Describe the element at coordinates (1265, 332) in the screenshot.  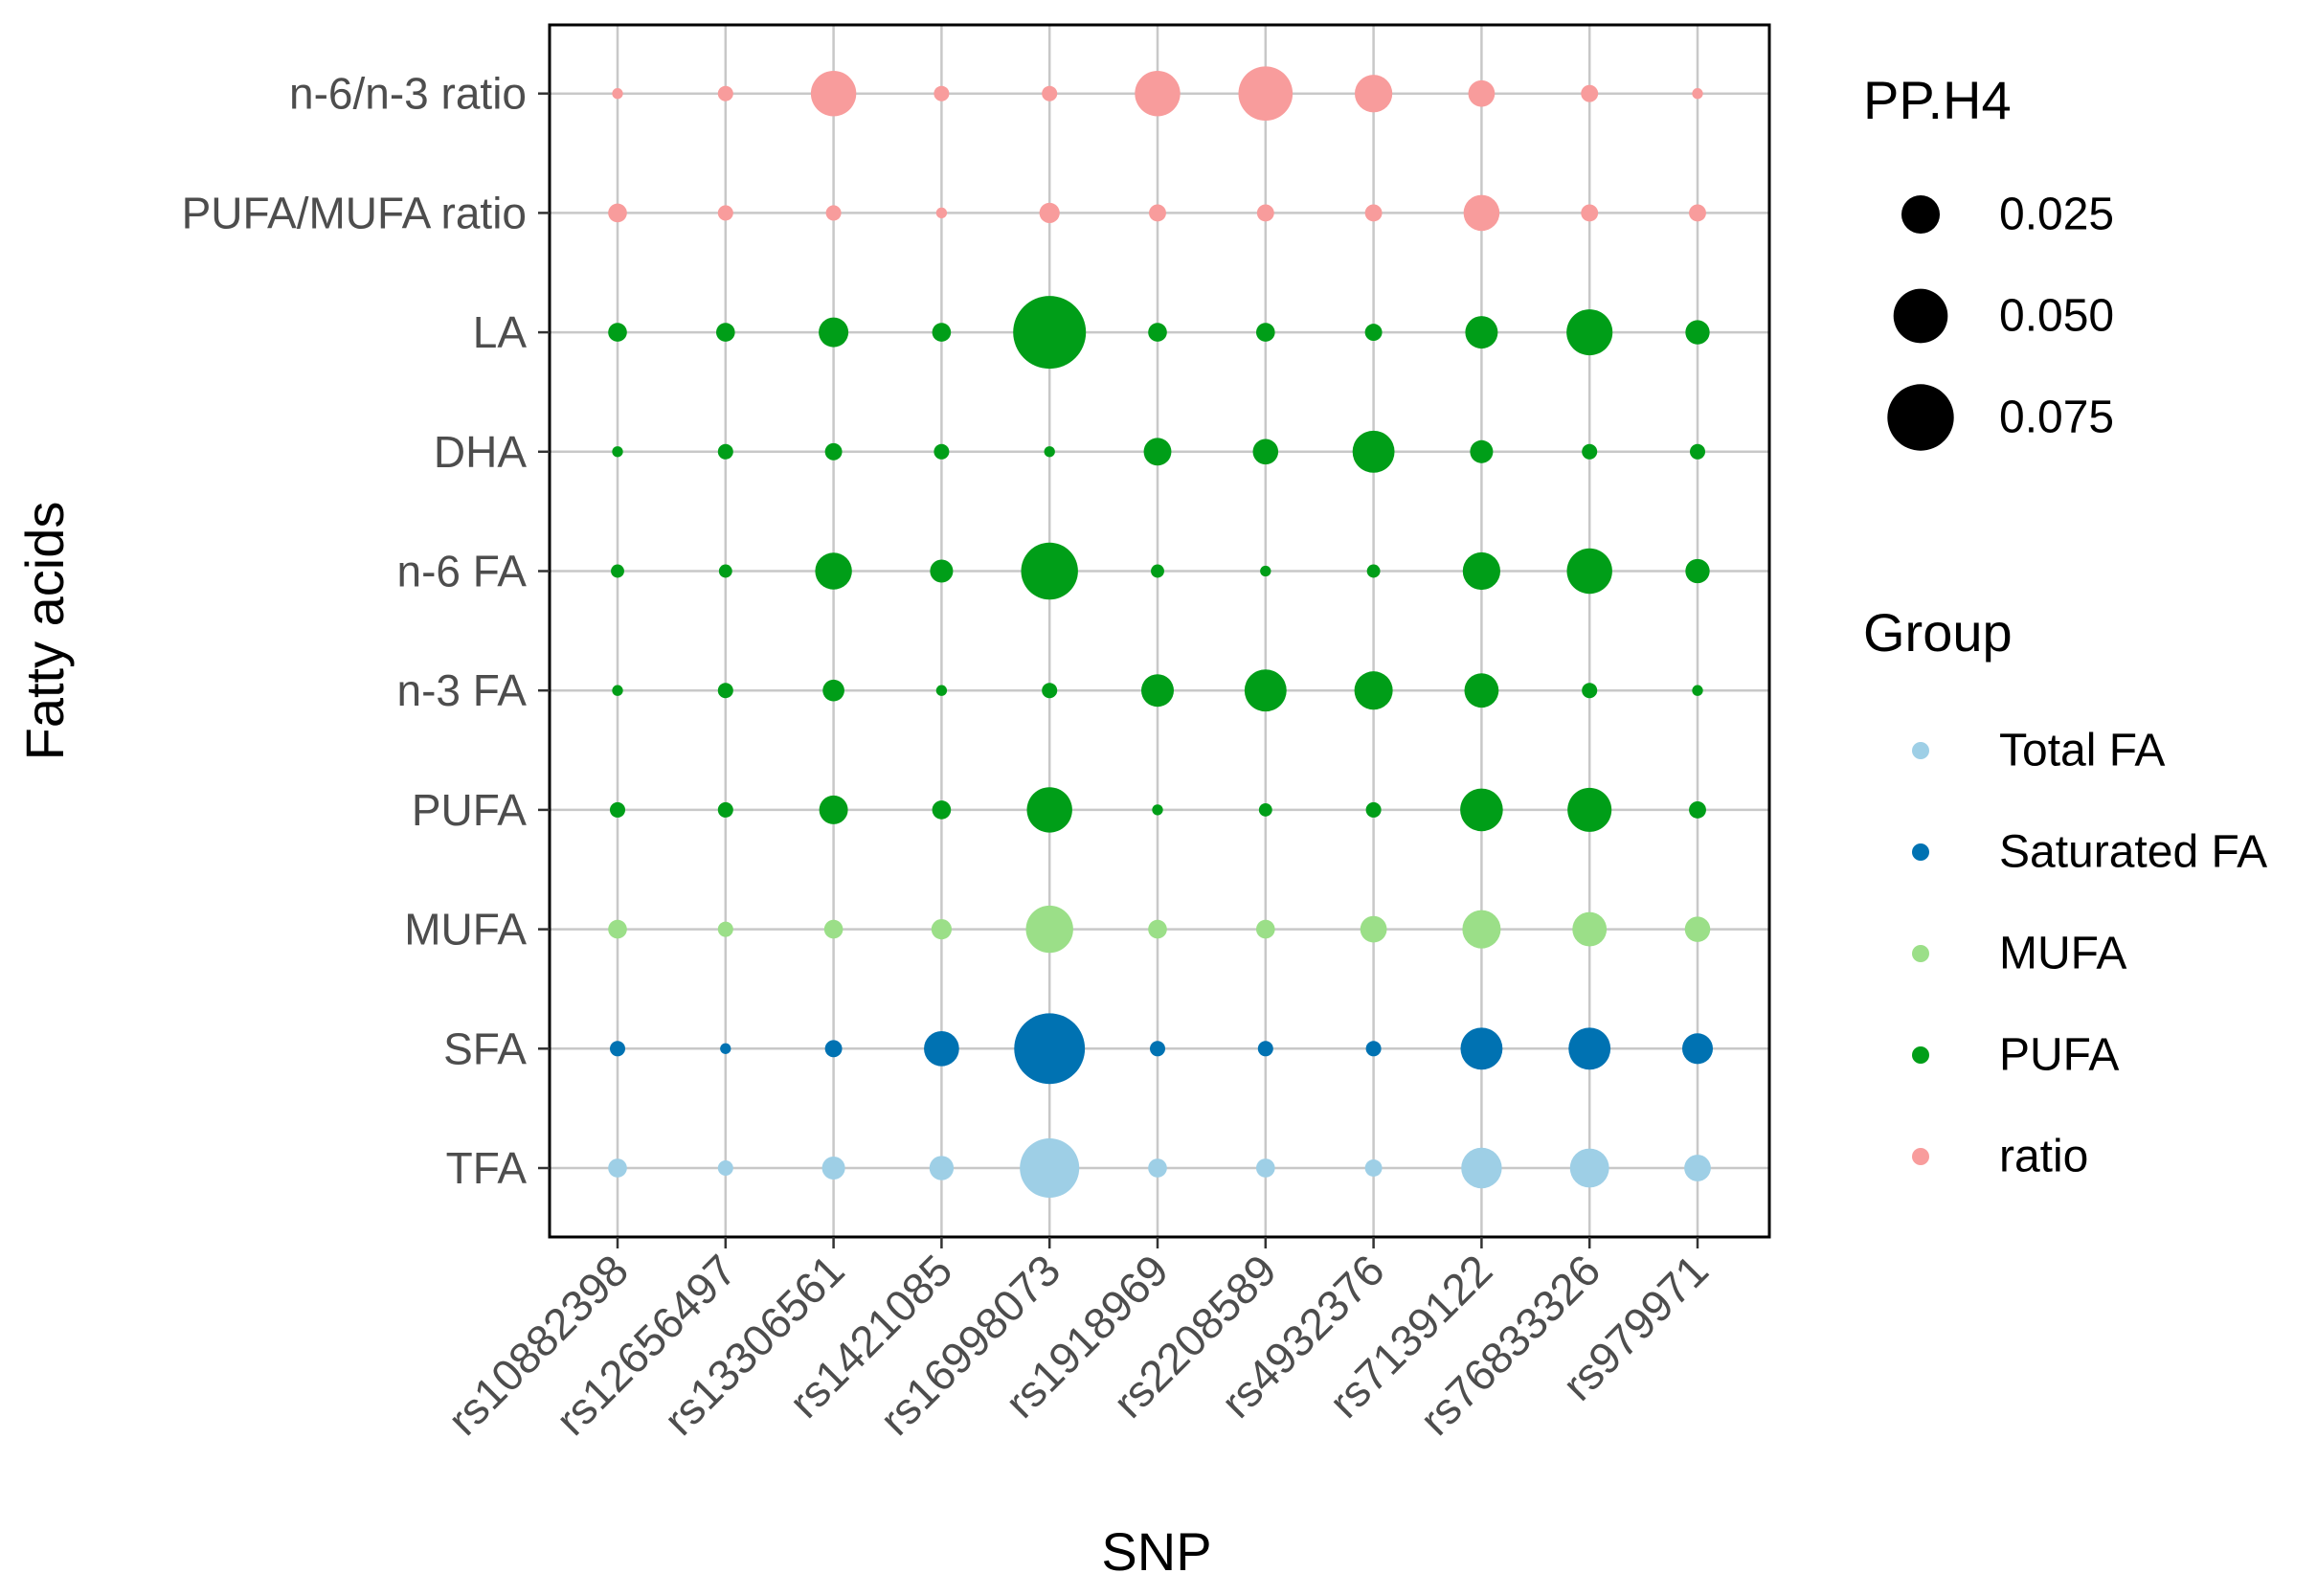
I see `bubble-point: LA / rs2208589: 0.006` at that location.